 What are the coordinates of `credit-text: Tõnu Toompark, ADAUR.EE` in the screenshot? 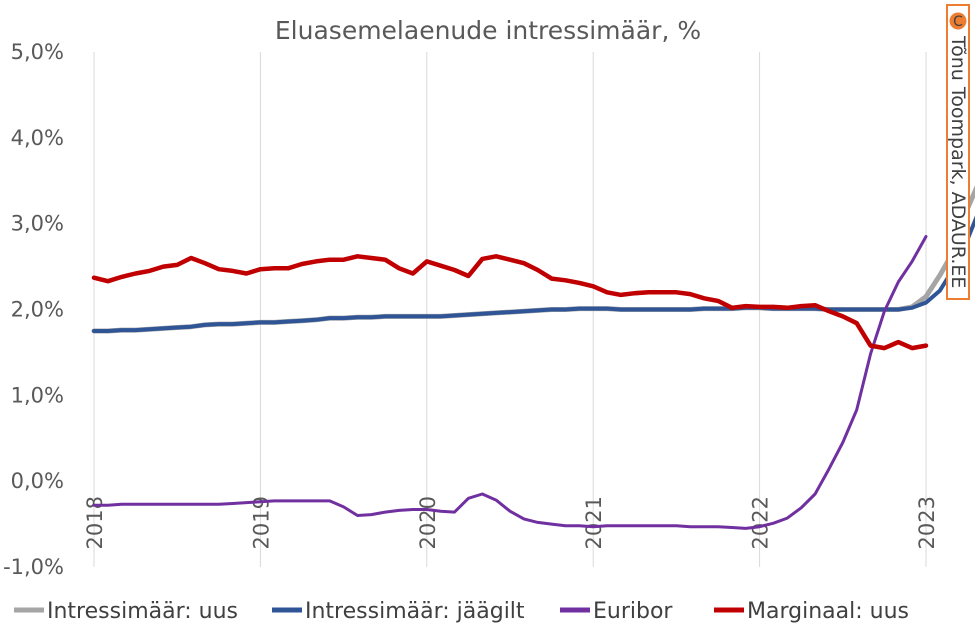 It's located at (958, 161).